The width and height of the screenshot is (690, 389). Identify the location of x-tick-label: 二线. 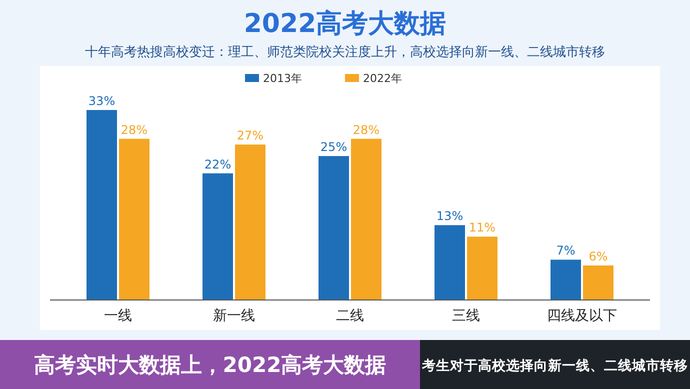
(350, 316).